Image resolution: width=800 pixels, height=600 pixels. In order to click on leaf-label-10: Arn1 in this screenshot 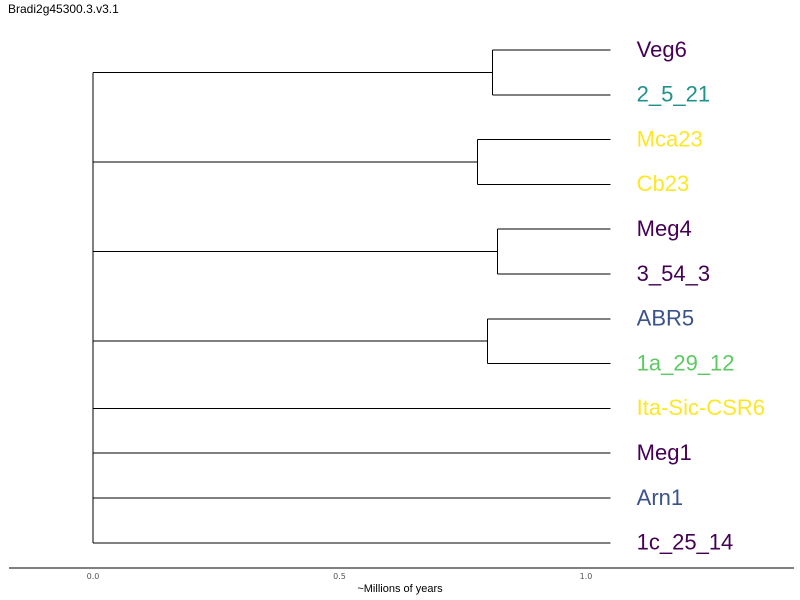, I will do `click(660, 497)`.